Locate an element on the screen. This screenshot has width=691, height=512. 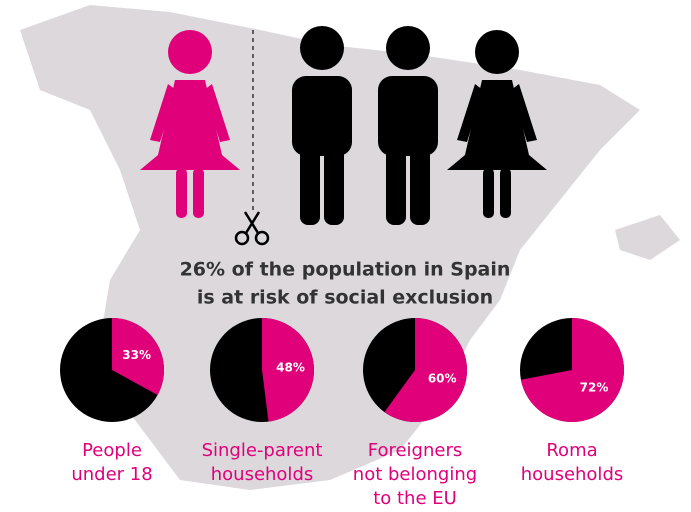
pie-label: Foreigners is located at coordinates (415, 450).